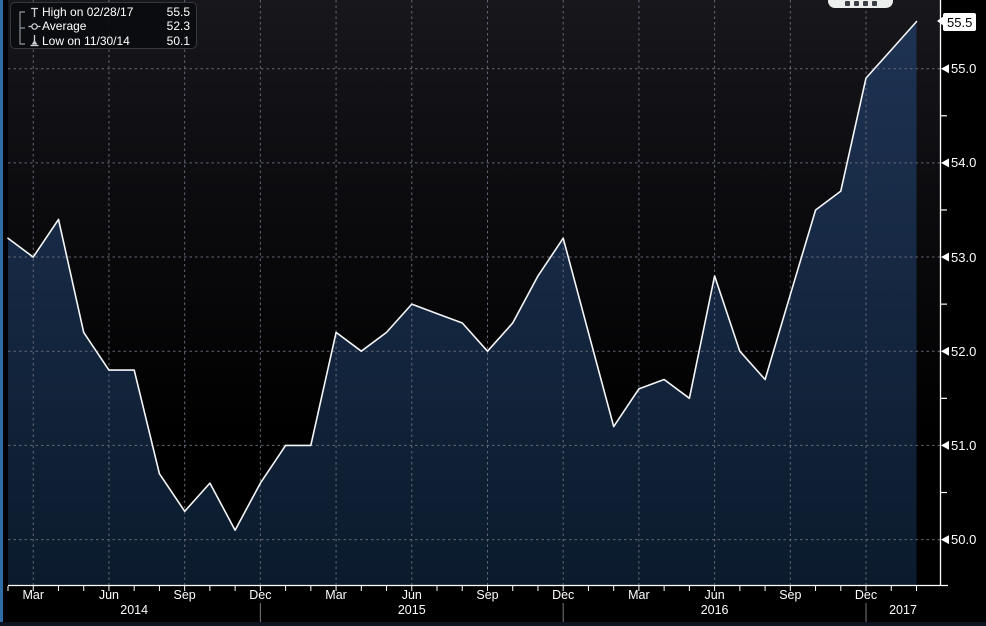 This screenshot has width=986, height=626. Describe the element at coordinates (940, 21) in the screenshot. I see `last-value-tag-arrow` at that location.